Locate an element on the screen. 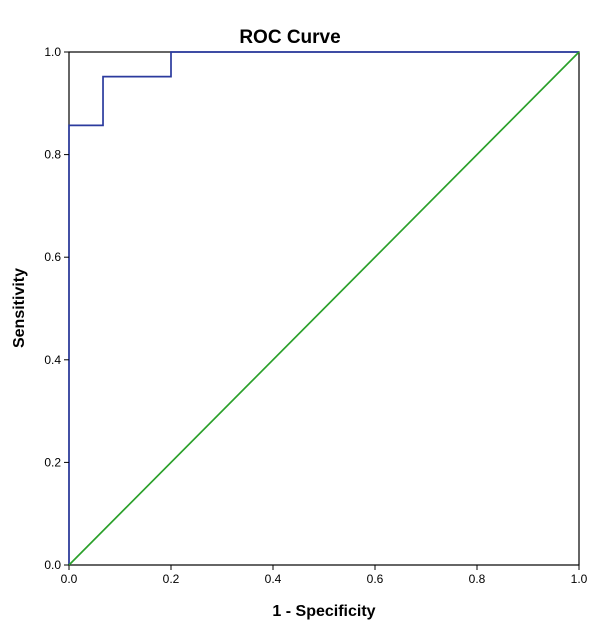  chart-title: ROC Curve is located at coordinates (289, 37).